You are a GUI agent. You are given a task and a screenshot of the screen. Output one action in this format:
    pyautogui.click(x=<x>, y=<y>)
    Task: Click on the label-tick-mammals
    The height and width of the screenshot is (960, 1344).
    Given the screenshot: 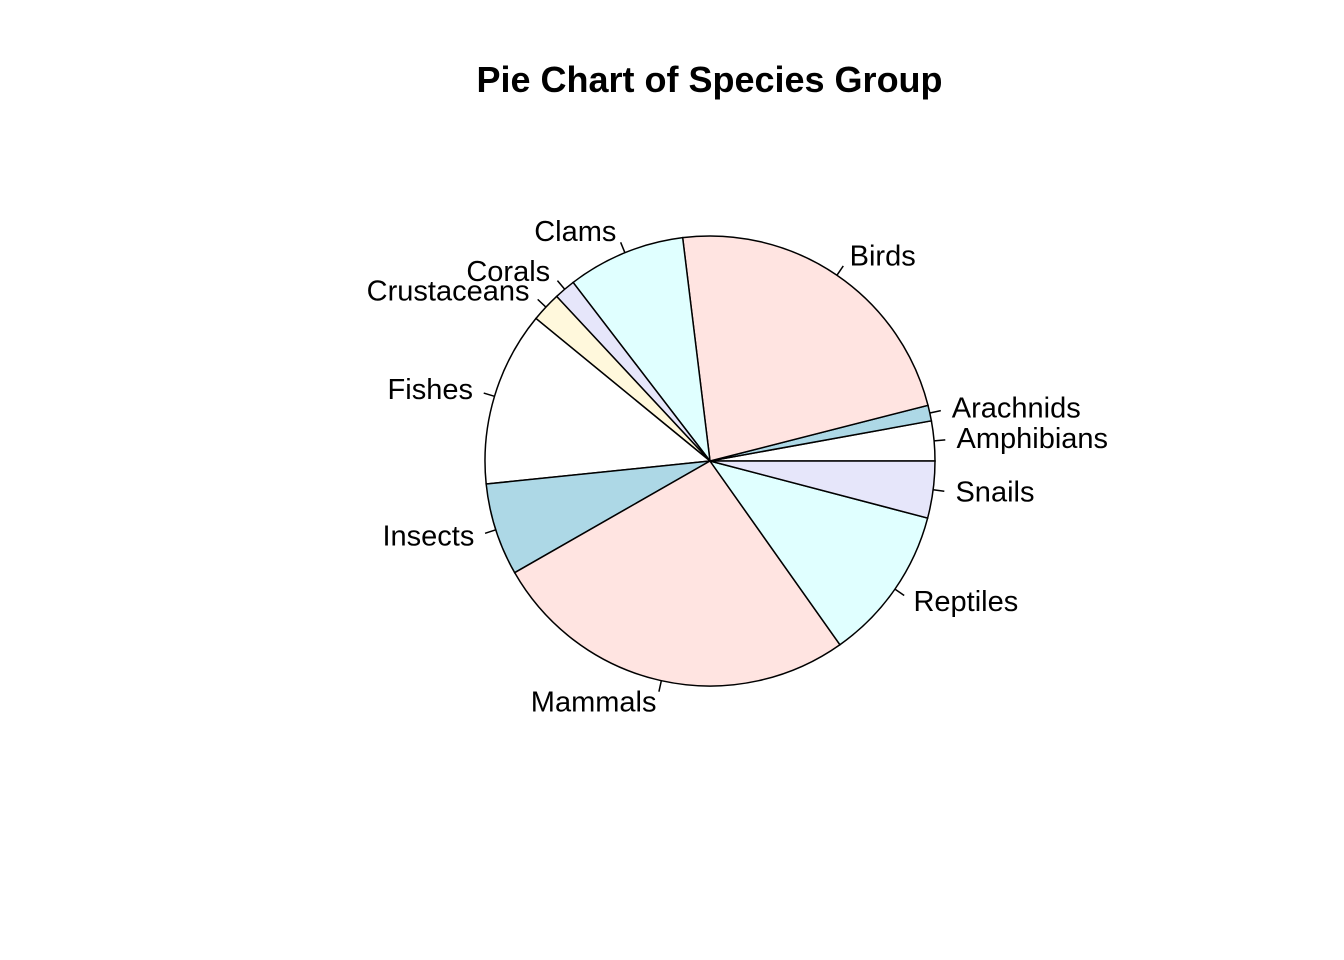 What is the action you would take?
    pyautogui.click(x=660, y=686)
    